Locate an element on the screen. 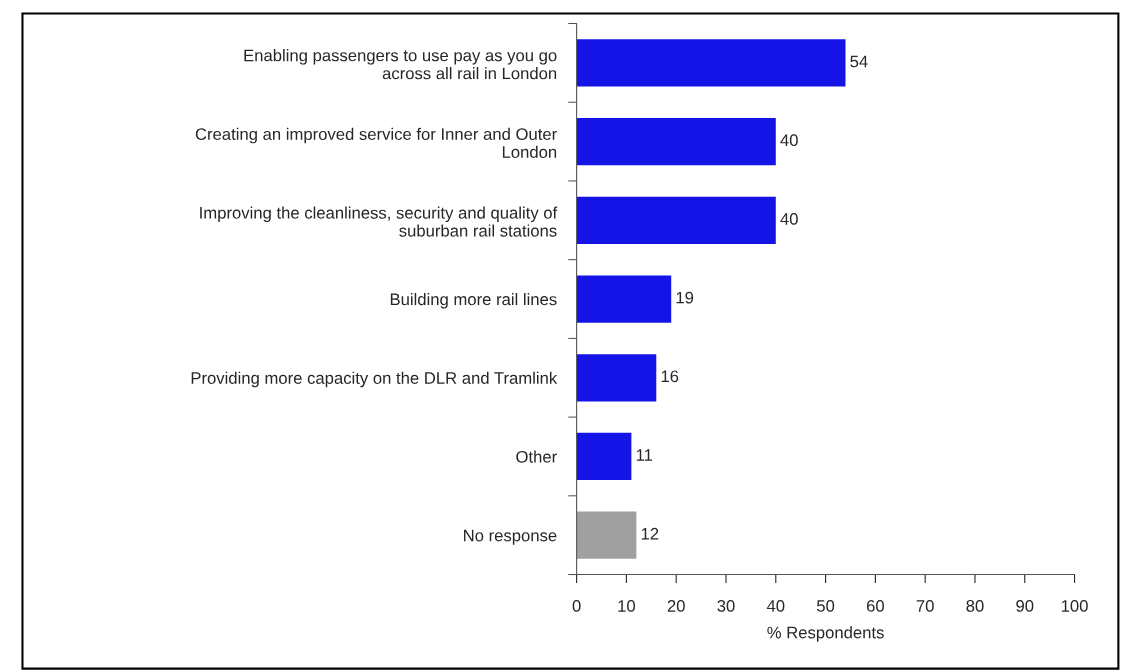 This screenshot has width=1124, height=672. y-tick-label: No response is located at coordinates (510, 537).